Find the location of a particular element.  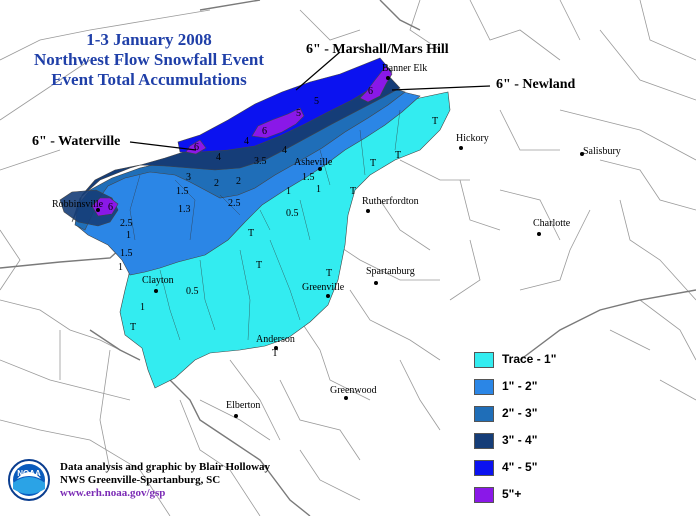

callout-newland: 6" - Newland is located at coordinates (536, 84).